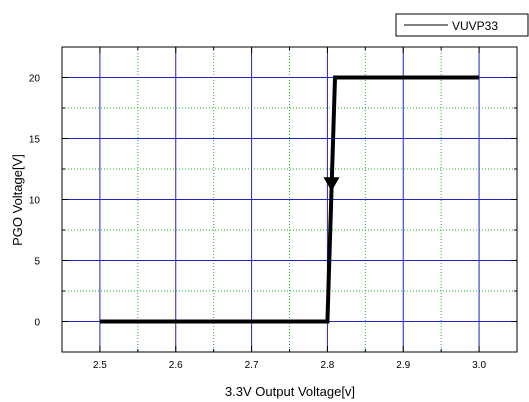  I want to click on y-tick-label: 10, so click(35, 201).